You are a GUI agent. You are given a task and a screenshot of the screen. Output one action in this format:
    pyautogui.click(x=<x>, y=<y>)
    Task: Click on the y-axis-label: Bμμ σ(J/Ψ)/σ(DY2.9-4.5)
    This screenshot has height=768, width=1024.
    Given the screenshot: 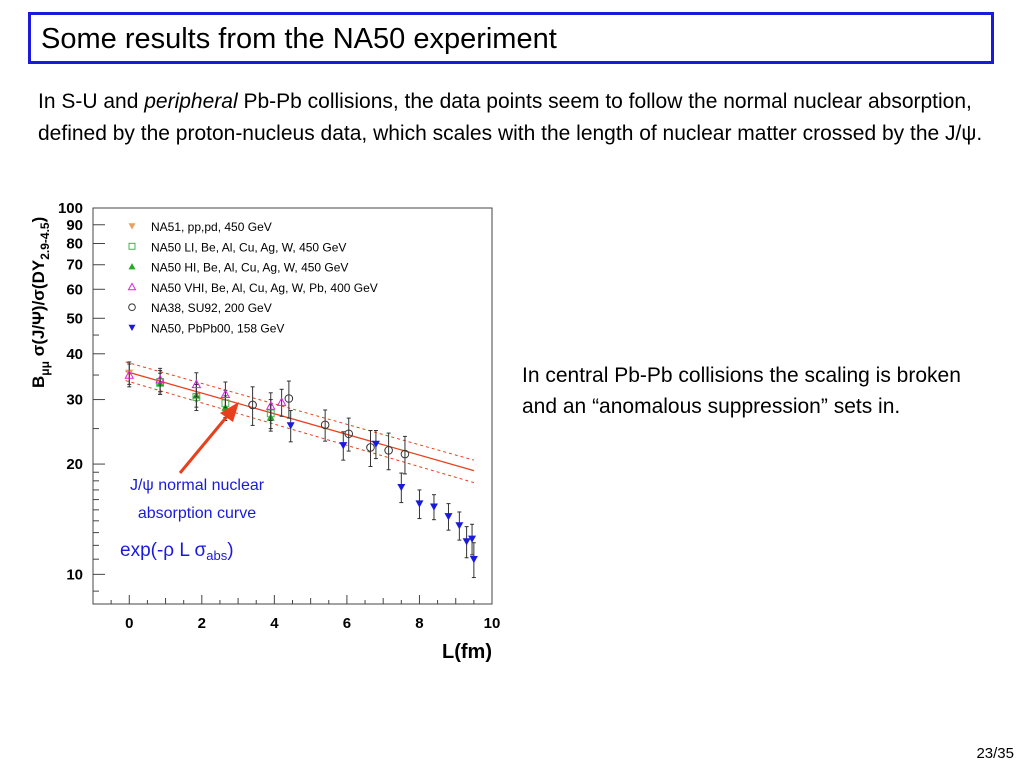 What is the action you would take?
    pyautogui.click(x=40, y=302)
    